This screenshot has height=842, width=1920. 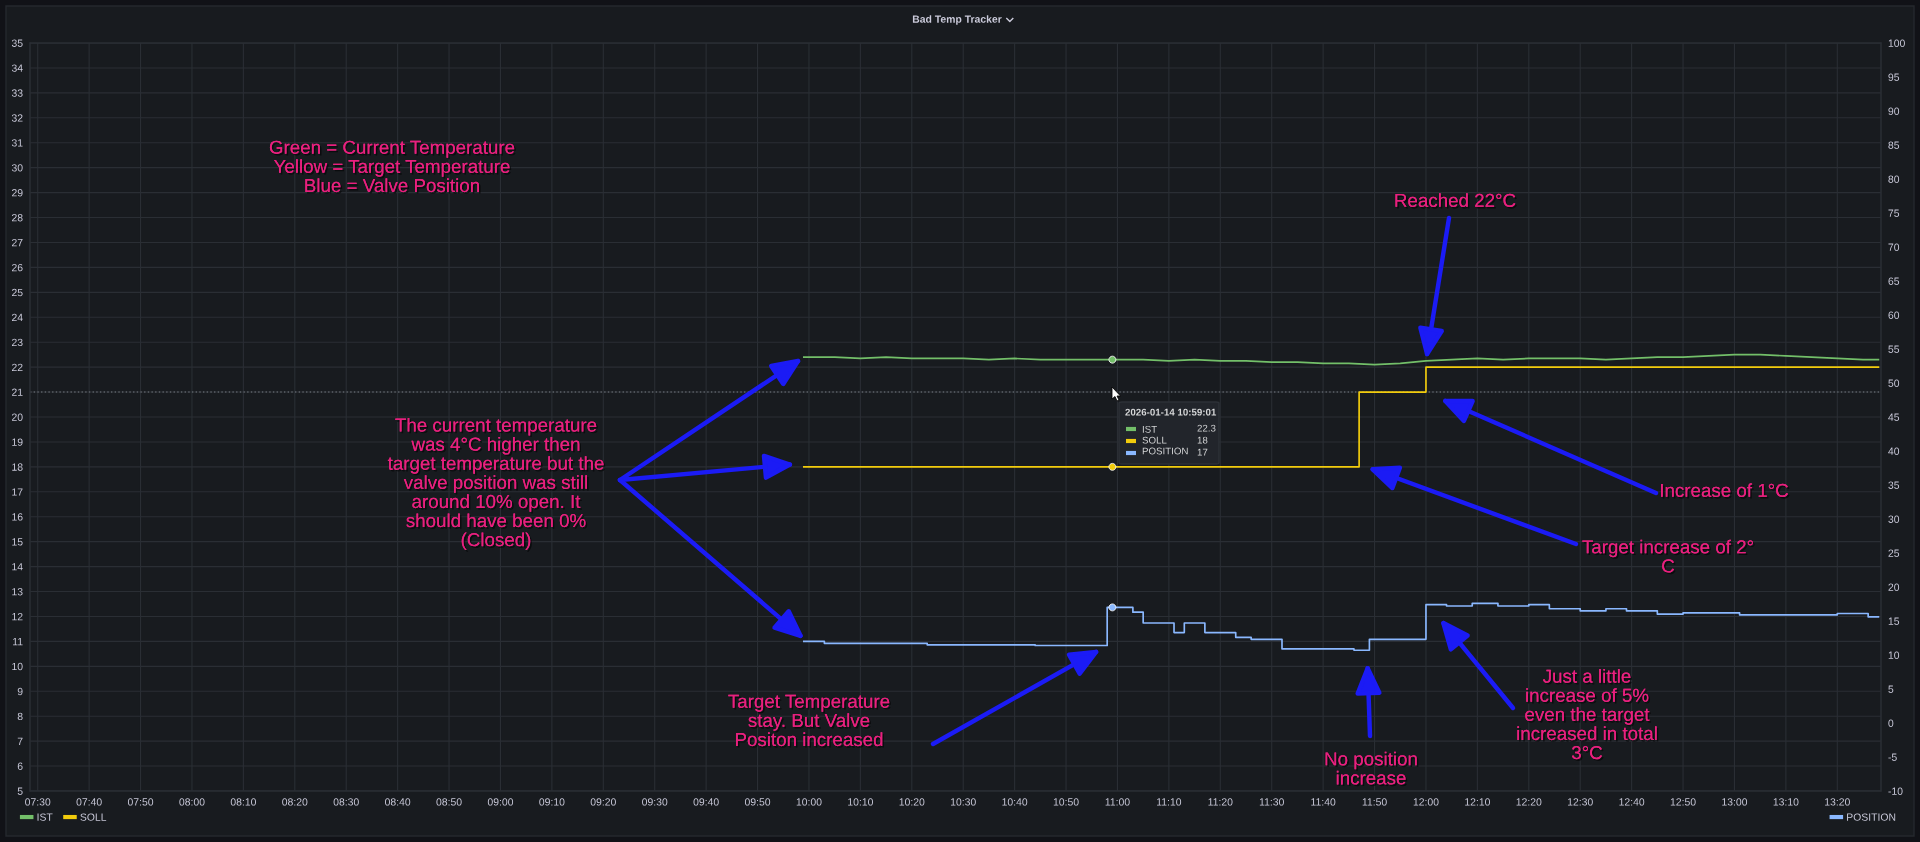 What do you see at coordinates (1220, 802) in the screenshot?
I see `x-tick-label: 11:20` at bounding box center [1220, 802].